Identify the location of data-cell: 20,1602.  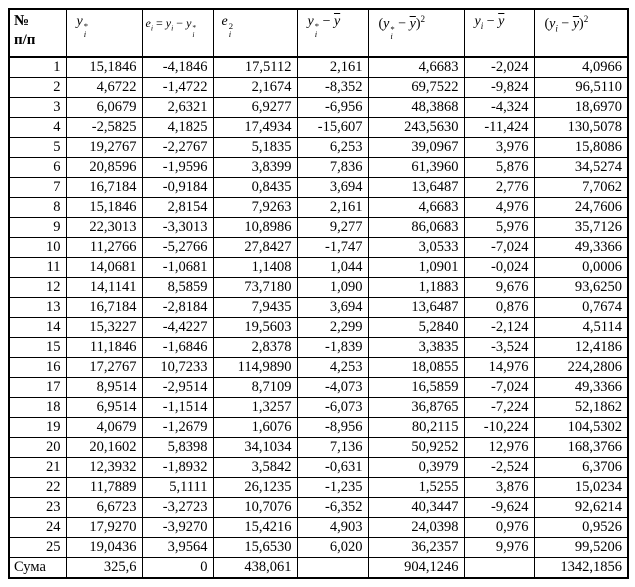
(104, 447).